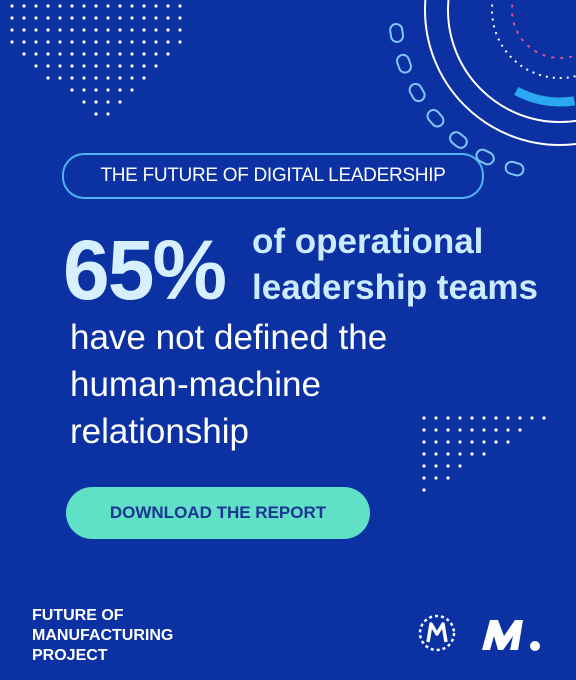  I want to click on footer-text: PROJECT, so click(70, 655).